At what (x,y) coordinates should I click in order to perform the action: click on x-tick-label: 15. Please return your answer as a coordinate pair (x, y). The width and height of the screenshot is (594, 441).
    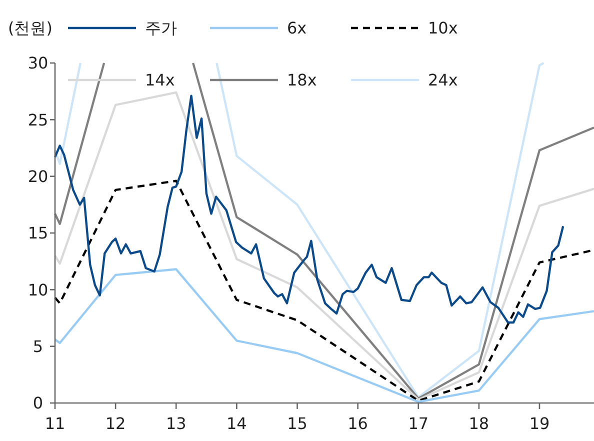
    Looking at the image, I should click on (297, 423).